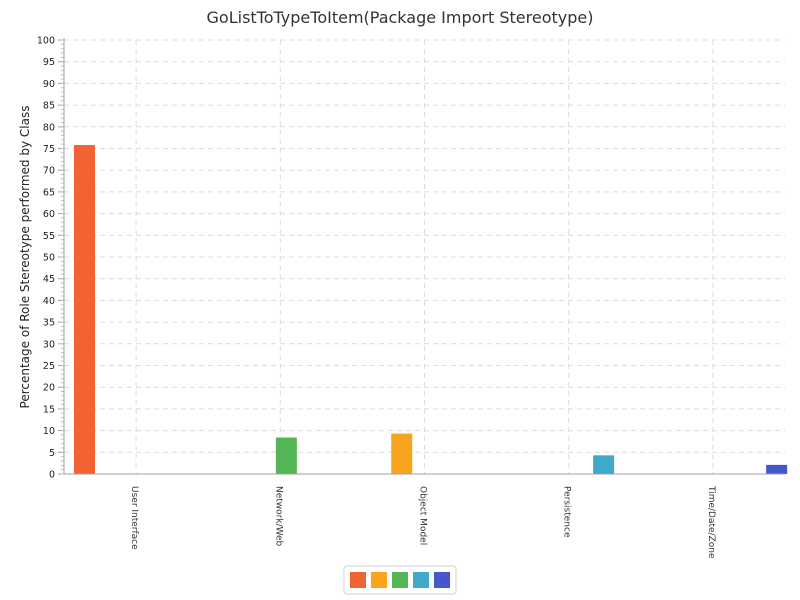  Describe the element at coordinates (711, 522) in the screenshot. I see `x-category-label: Time/Date/Zone` at that location.